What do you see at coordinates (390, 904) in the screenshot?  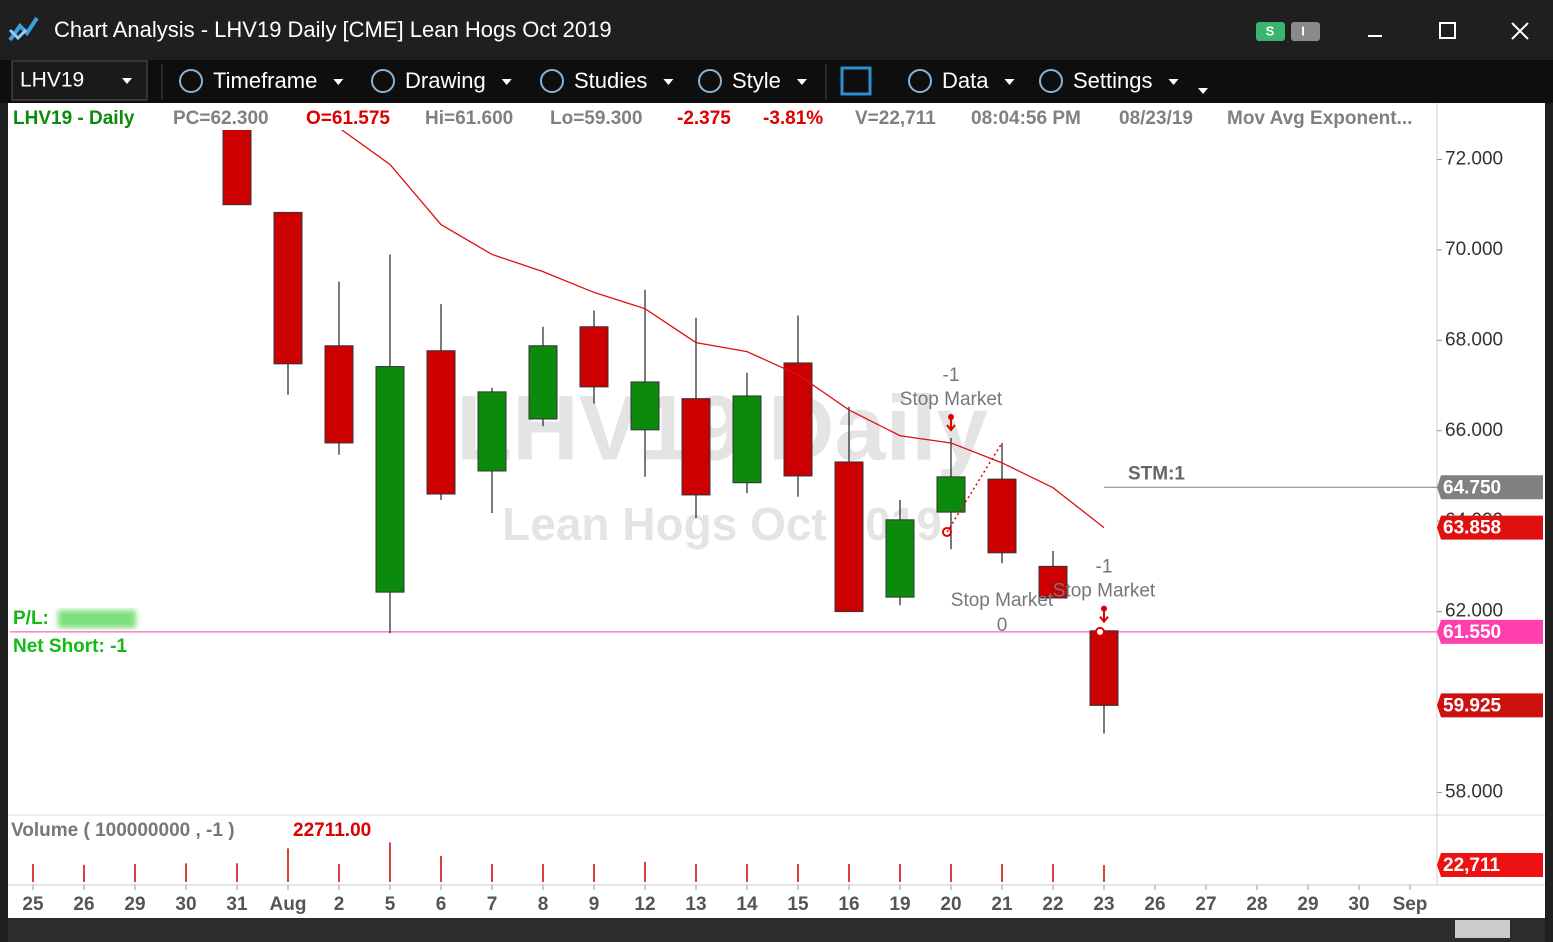 I see `x-tick-label: 5` at bounding box center [390, 904].